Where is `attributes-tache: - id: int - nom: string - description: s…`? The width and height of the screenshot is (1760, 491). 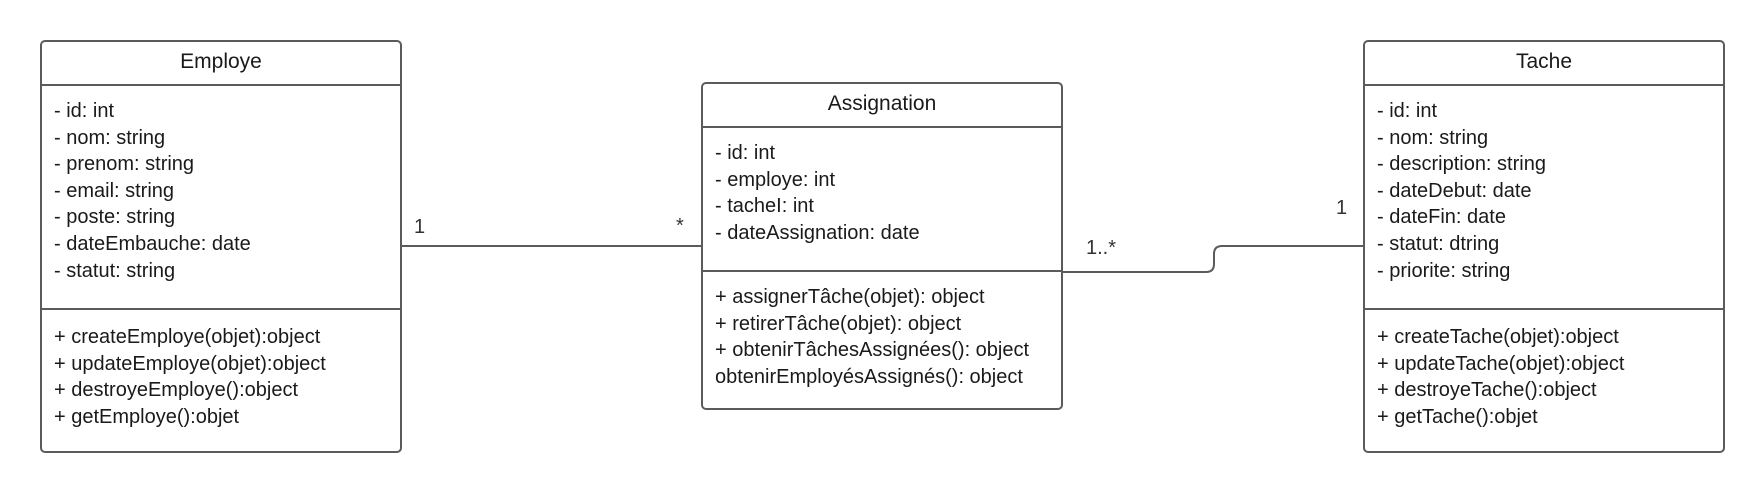
attributes-tache: - id: int - nom: string - description: s… is located at coordinates (1544, 185).